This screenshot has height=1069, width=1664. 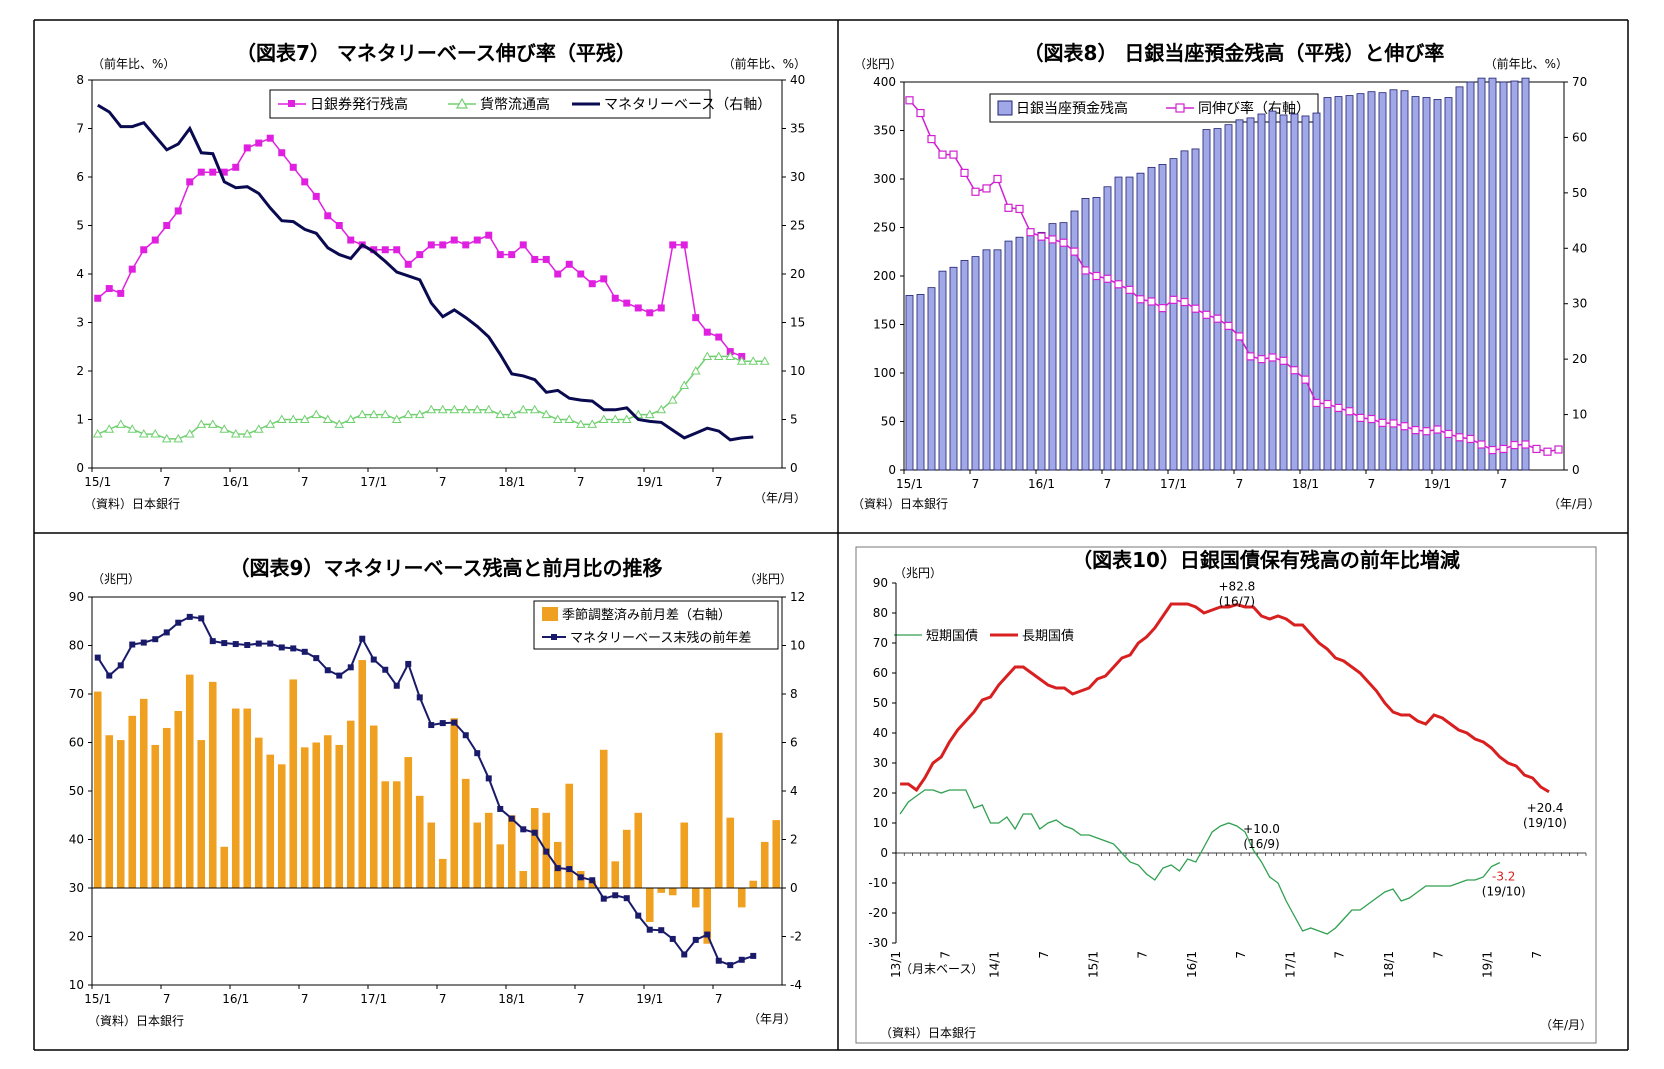 I want to click on annotation-value: +20.4, so click(x=1545, y=808).